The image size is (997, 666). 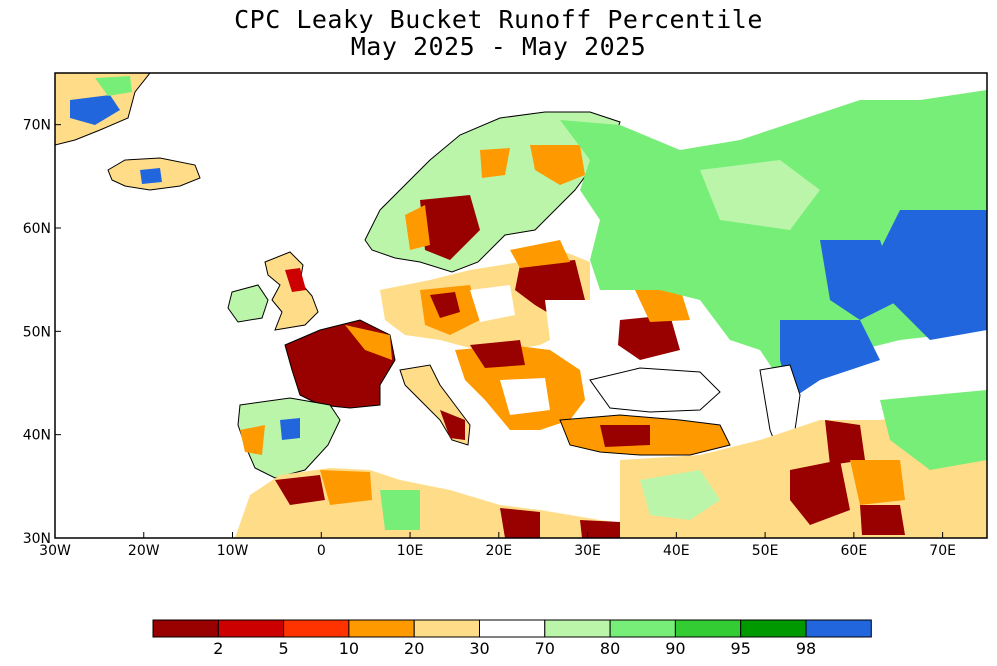 What do you see at coordinates (877, 482) in the screenshot?
I see `region-iran-orange` at bounding box center [877, 482].